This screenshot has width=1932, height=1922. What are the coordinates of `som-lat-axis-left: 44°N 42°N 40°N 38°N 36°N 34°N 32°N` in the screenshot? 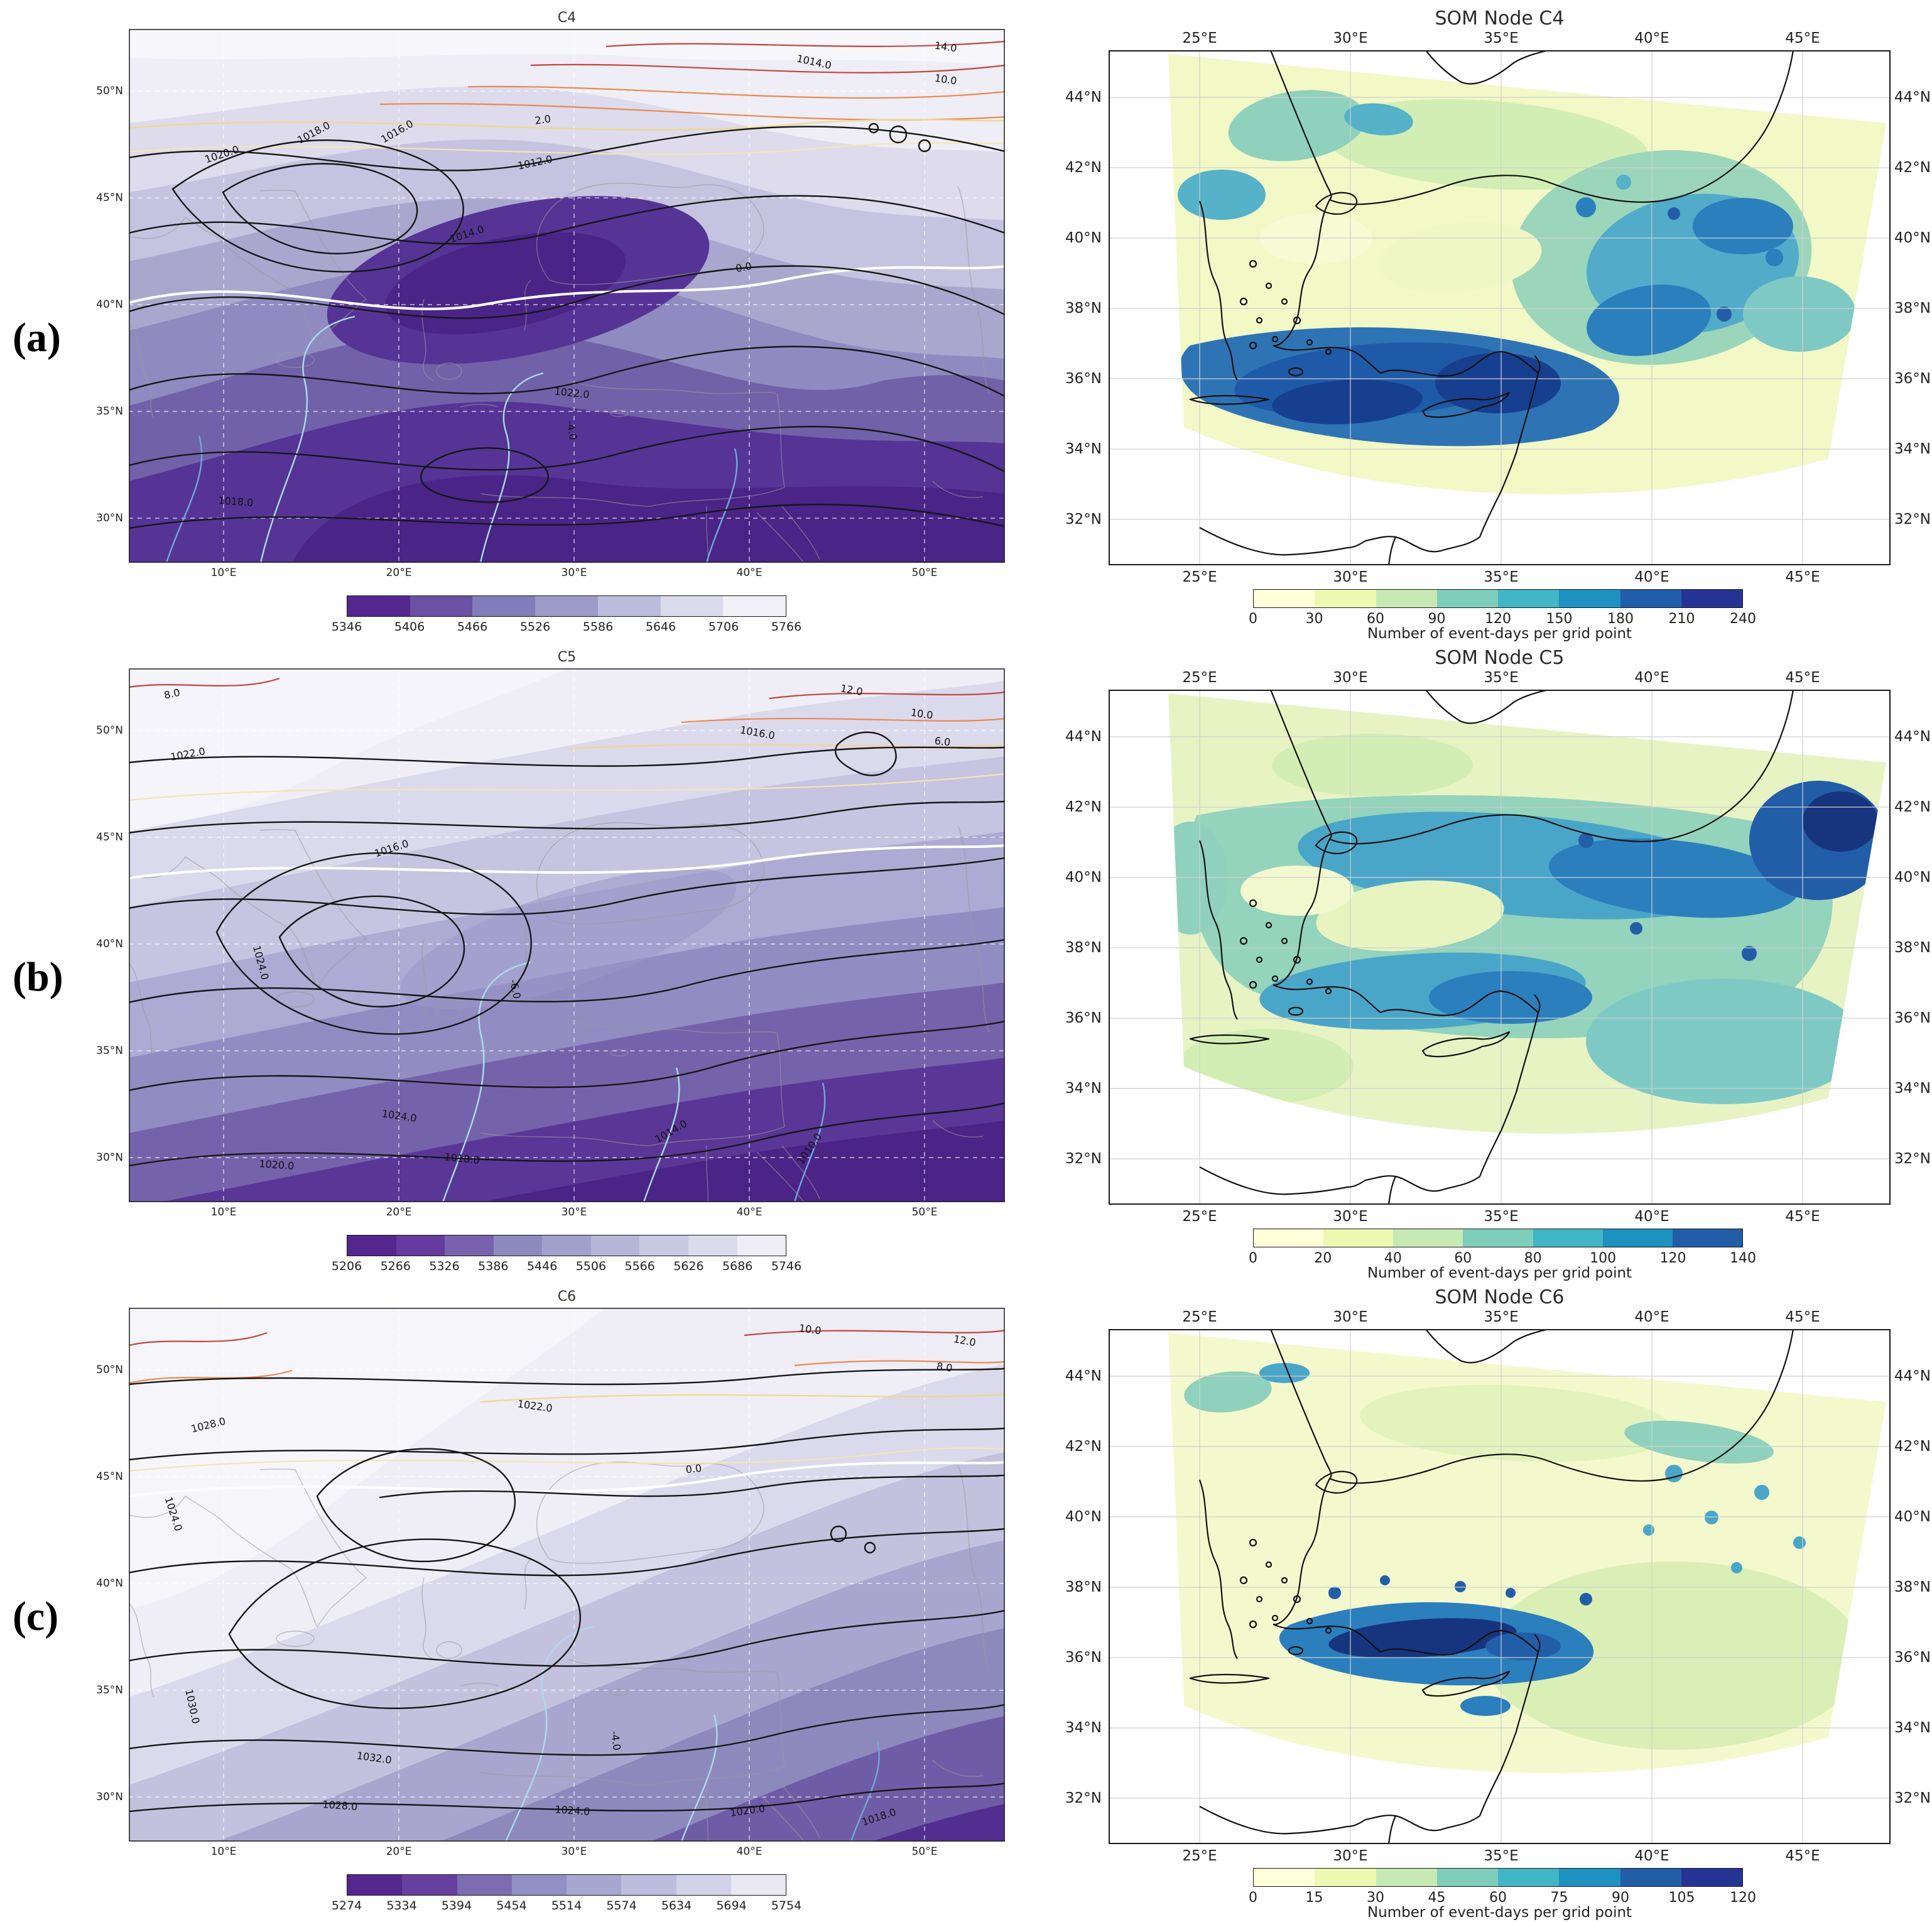 It's located at (1073, 308).